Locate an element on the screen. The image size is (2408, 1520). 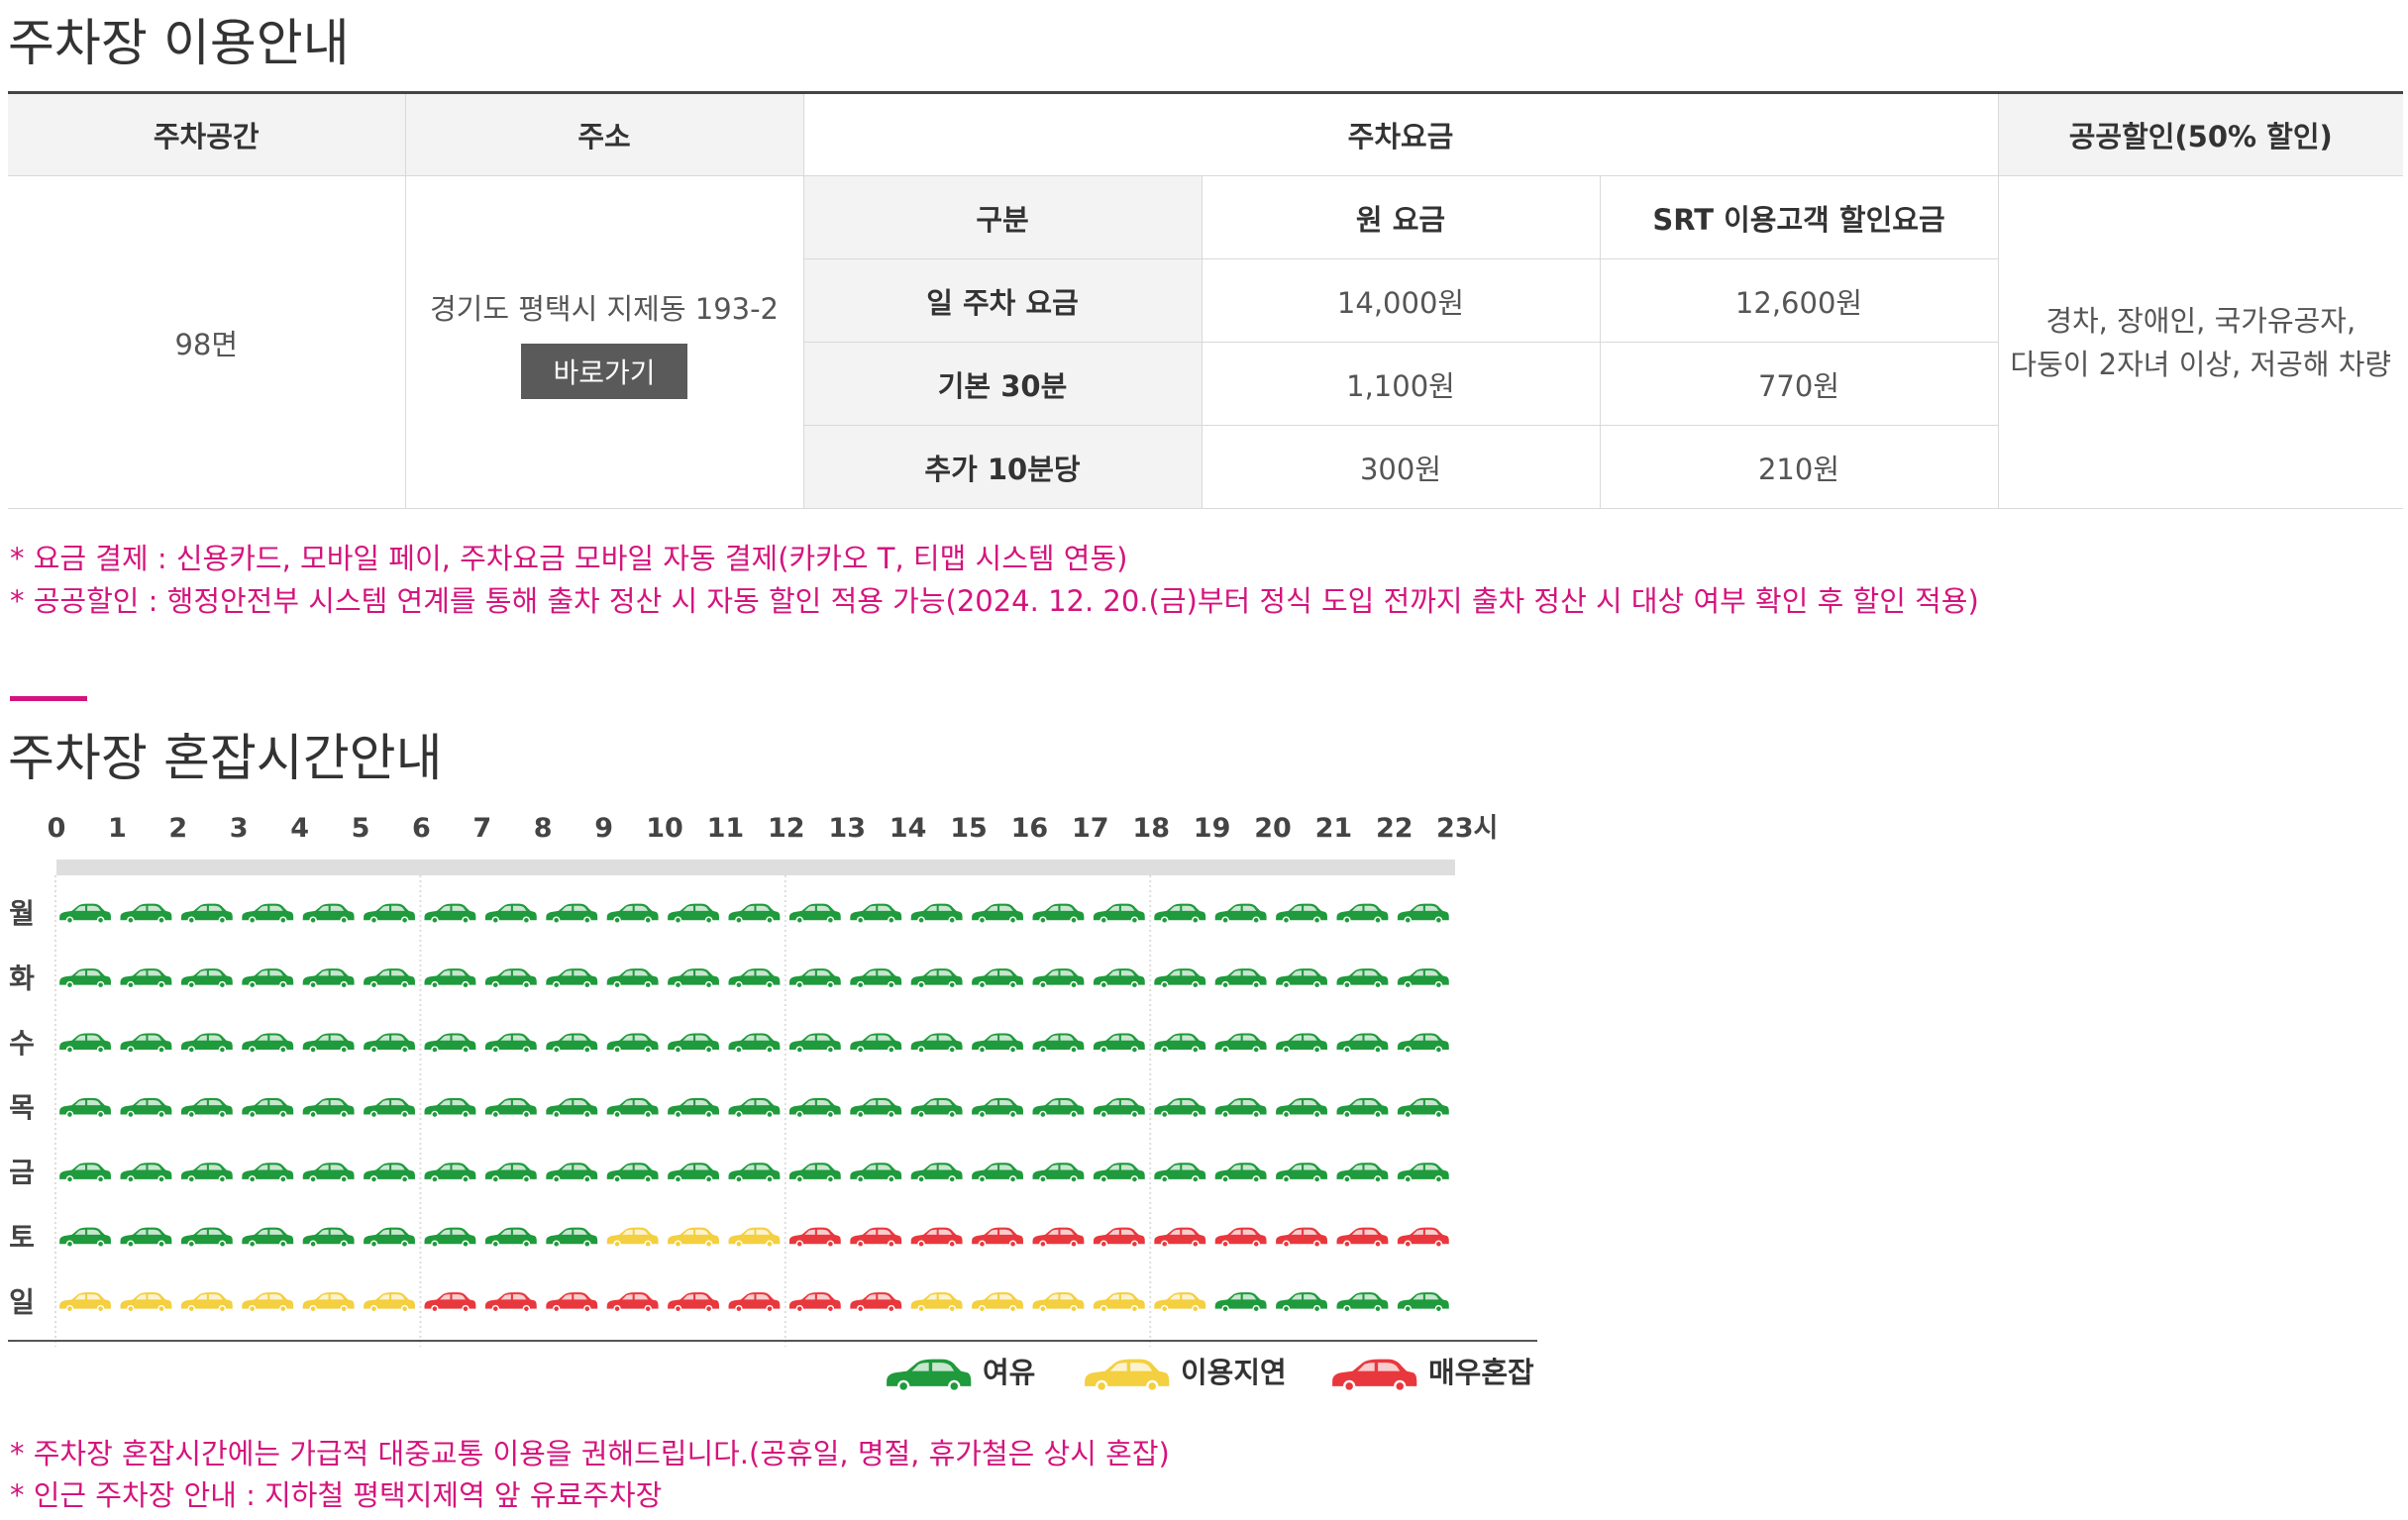
legend-item-delay: 이용지연 is located at coordinates (1182, 1372).